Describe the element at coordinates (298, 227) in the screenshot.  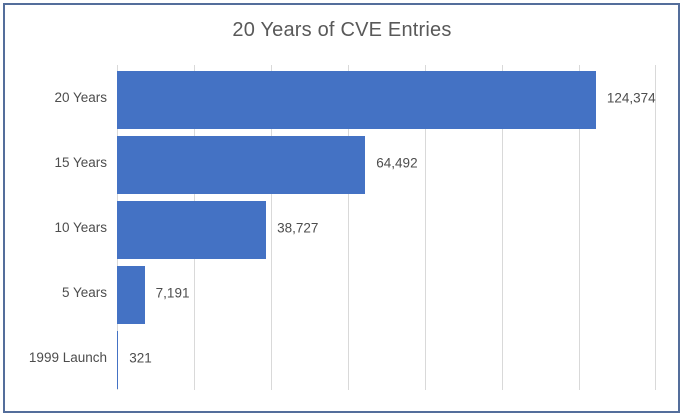
I see `bar-value-label: 38,727` at that location.